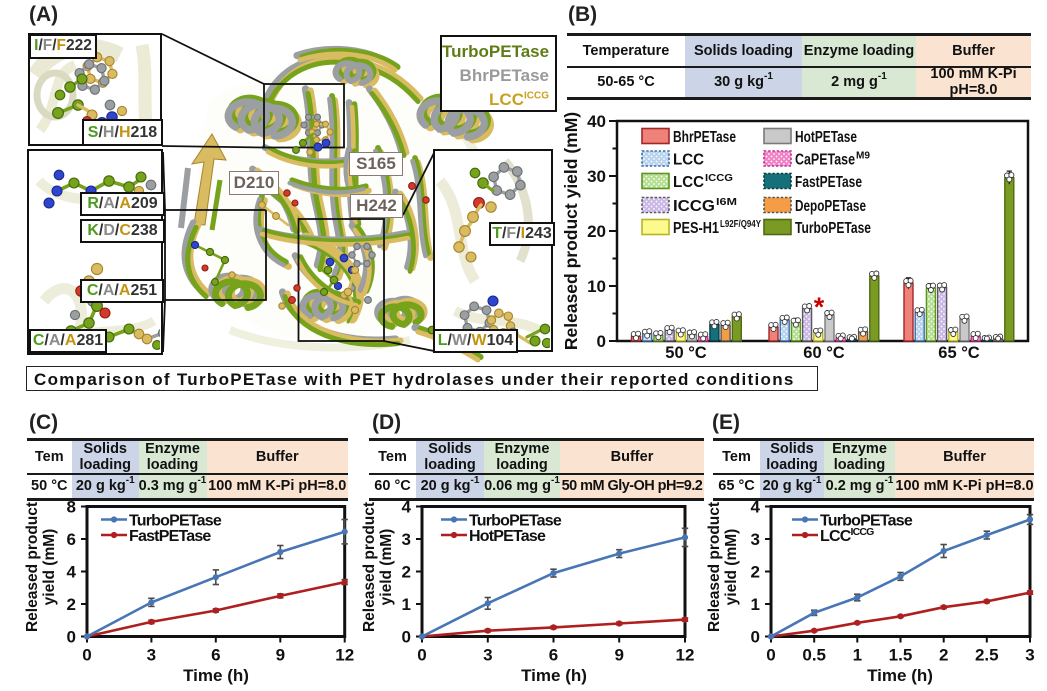 The image size is (1047, 691). I want to click on svg-text: 0.5, so click(814, 655).